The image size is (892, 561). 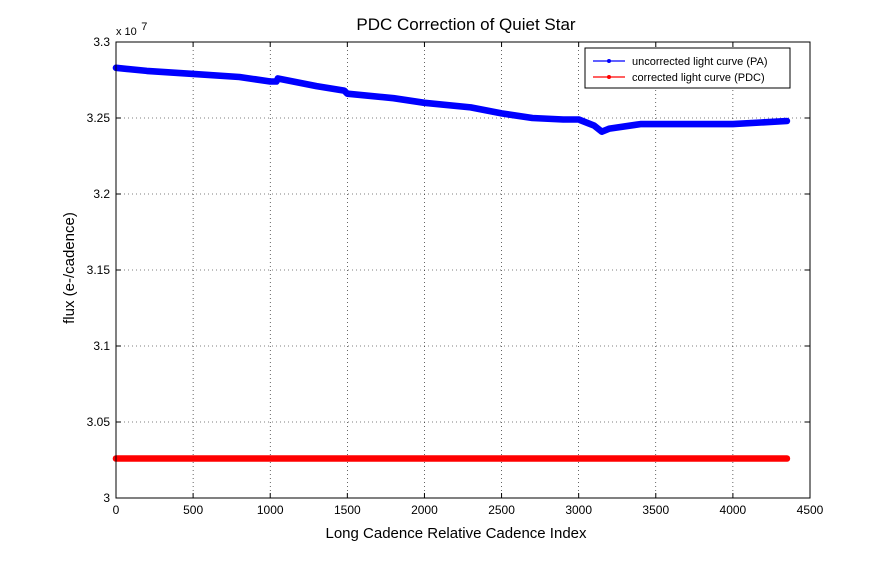 What do you see at coordinates (810, 510) in the screenshot?
I see `x-tick-label: 4500` at bounding box center [810, 510].